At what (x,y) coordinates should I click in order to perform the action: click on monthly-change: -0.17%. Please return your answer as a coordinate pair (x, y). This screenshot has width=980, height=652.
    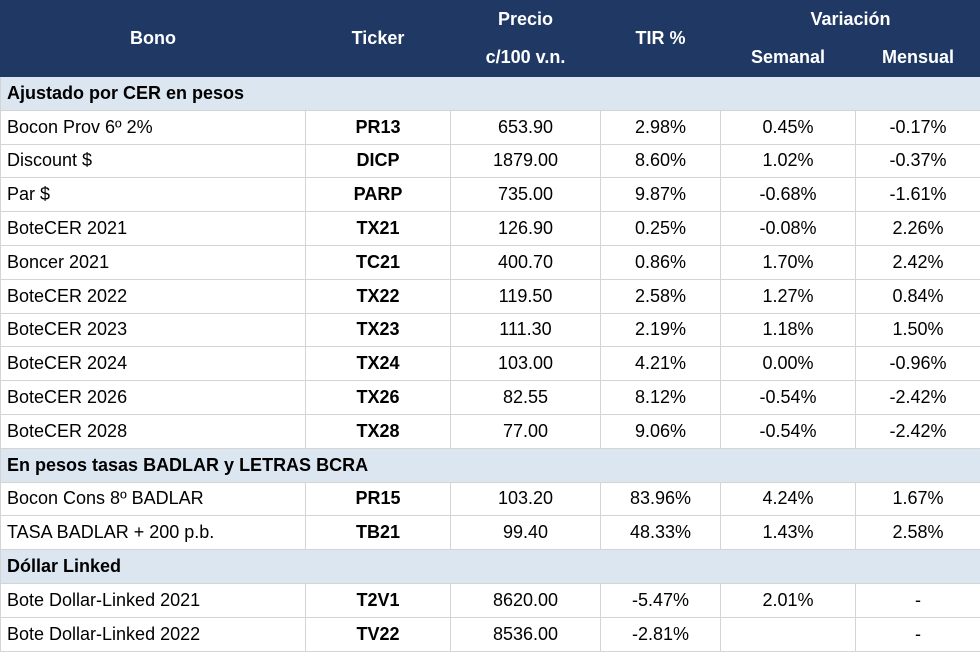
    Looking at the image, I should click on (918, 127).